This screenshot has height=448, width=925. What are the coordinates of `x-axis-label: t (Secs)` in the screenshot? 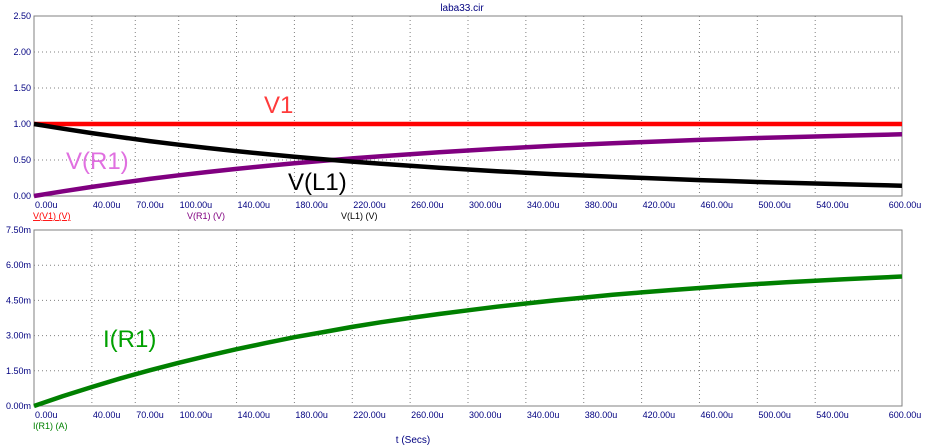 It's located at (413, 440).